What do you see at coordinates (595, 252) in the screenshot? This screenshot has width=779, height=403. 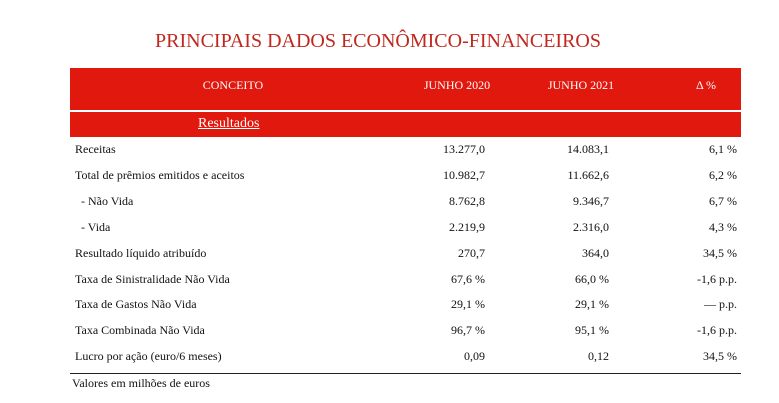 I see `row-value: 364,0` at bounding box center [595, 252].